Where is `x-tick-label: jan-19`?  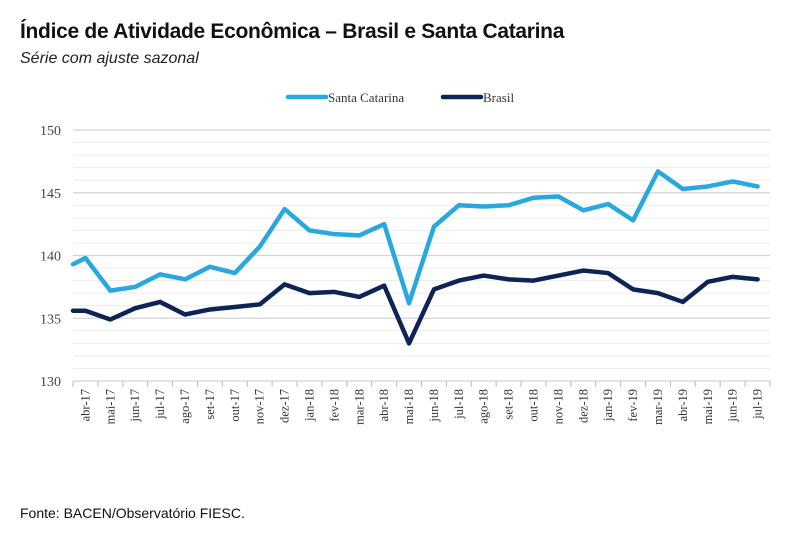 x-tick-label: jan-19 is located at coordinates (608, 405).